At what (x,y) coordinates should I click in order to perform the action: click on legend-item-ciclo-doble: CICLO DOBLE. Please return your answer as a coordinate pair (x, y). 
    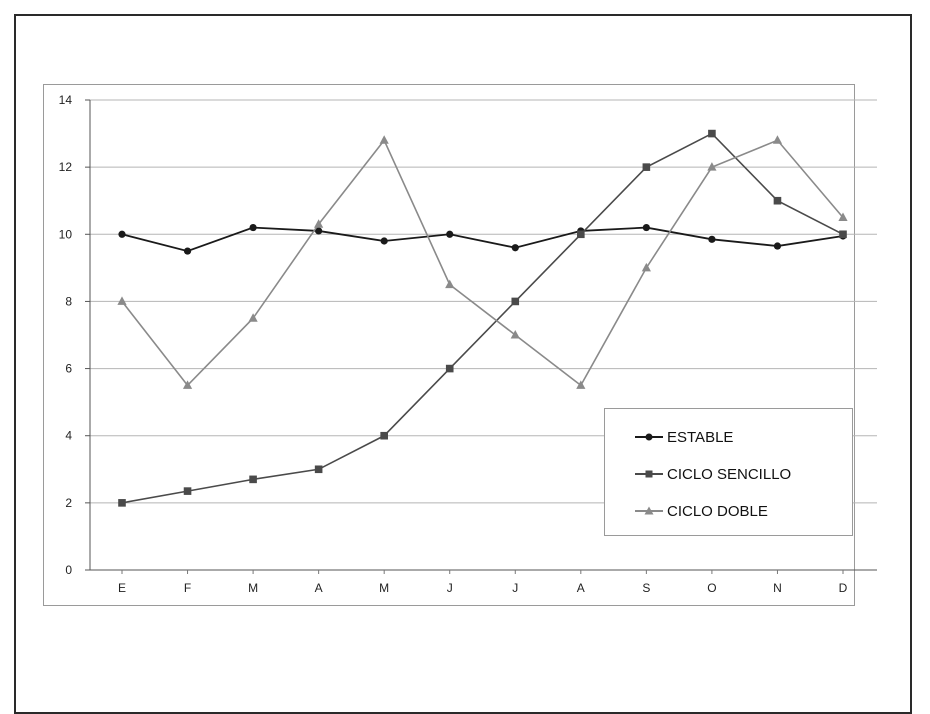
    Looking at the image, I should click on (701, 511).